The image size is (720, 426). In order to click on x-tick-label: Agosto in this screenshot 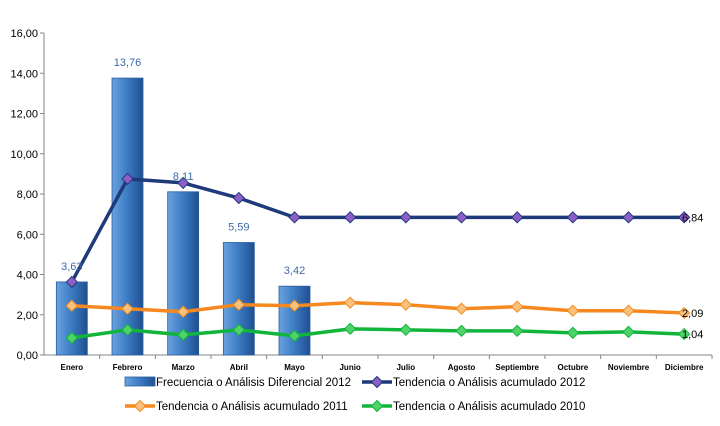, I will do `click(462, 367)`.